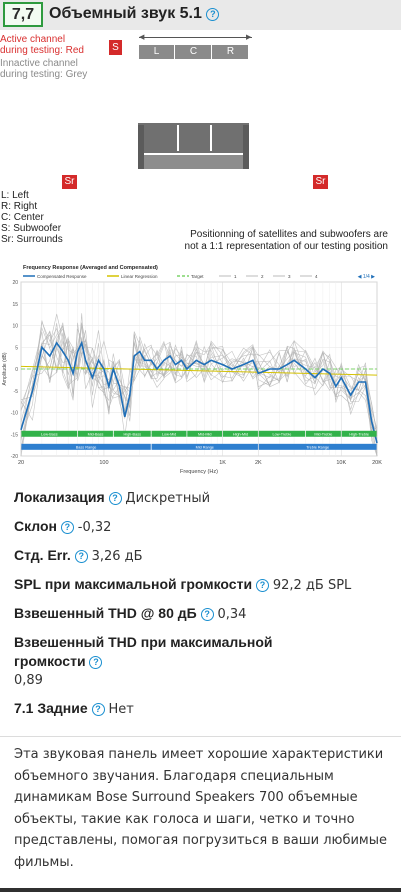 The width and height of the screenshot is (401, 892). I want to click on band-top-label: High-Mid, so click(240, 434).